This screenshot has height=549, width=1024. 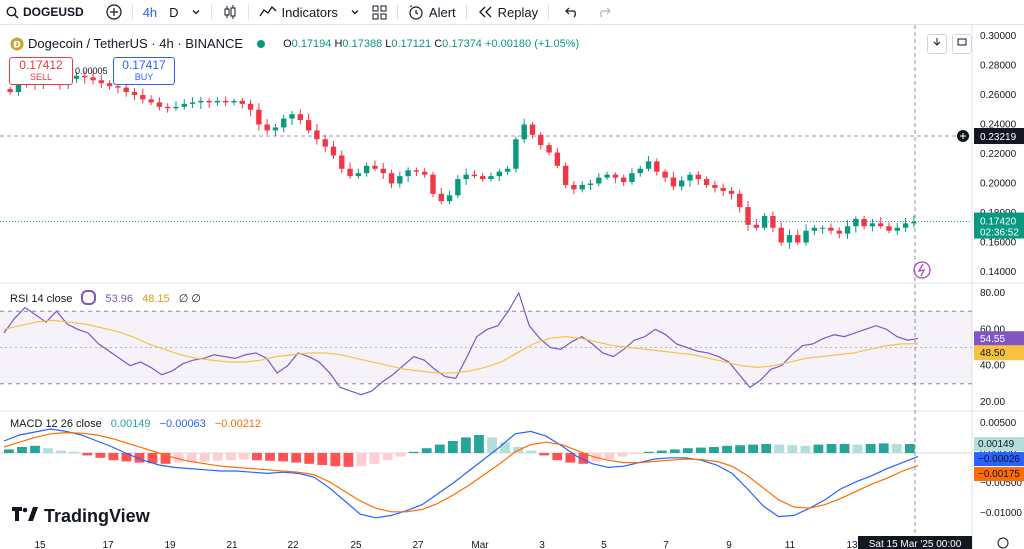 I want to click on arrow-down-icon, so click(x=937, y=42).